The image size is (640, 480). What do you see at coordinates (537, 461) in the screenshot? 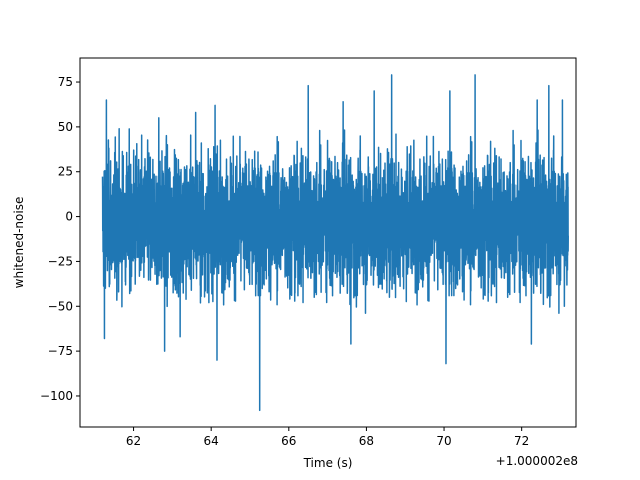
I see `x-axis-offset-label: +1.000002e8` at bounding box center [537, 461].